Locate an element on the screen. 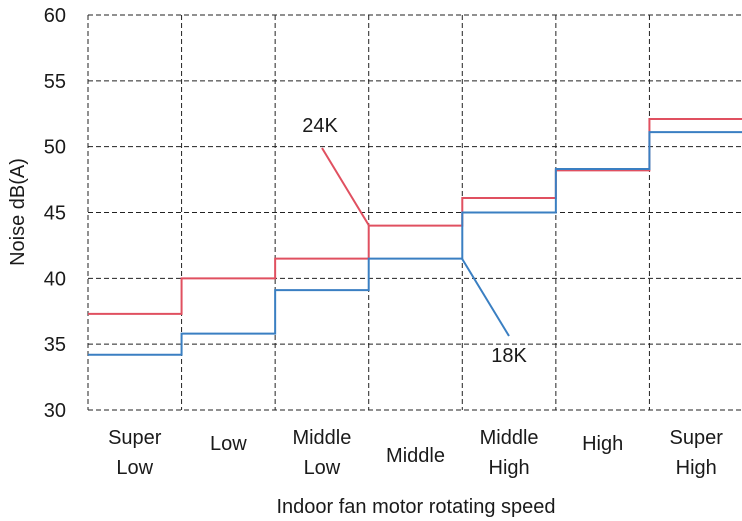 The image size is (742, 521). x-category-label: High is located at coordinates (602, 444).